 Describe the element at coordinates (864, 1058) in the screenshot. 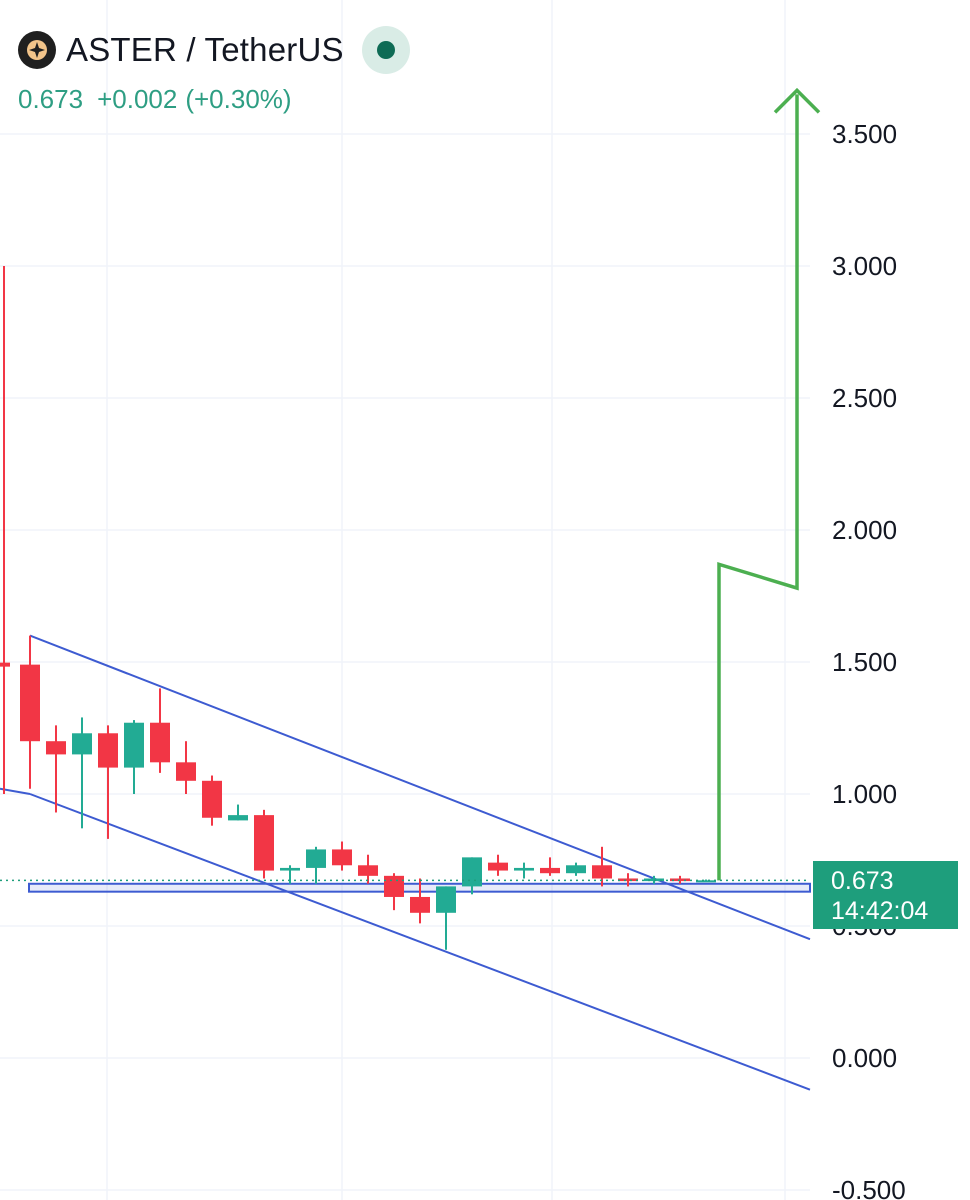

I see `y-tick-label: 0.000` at that location.